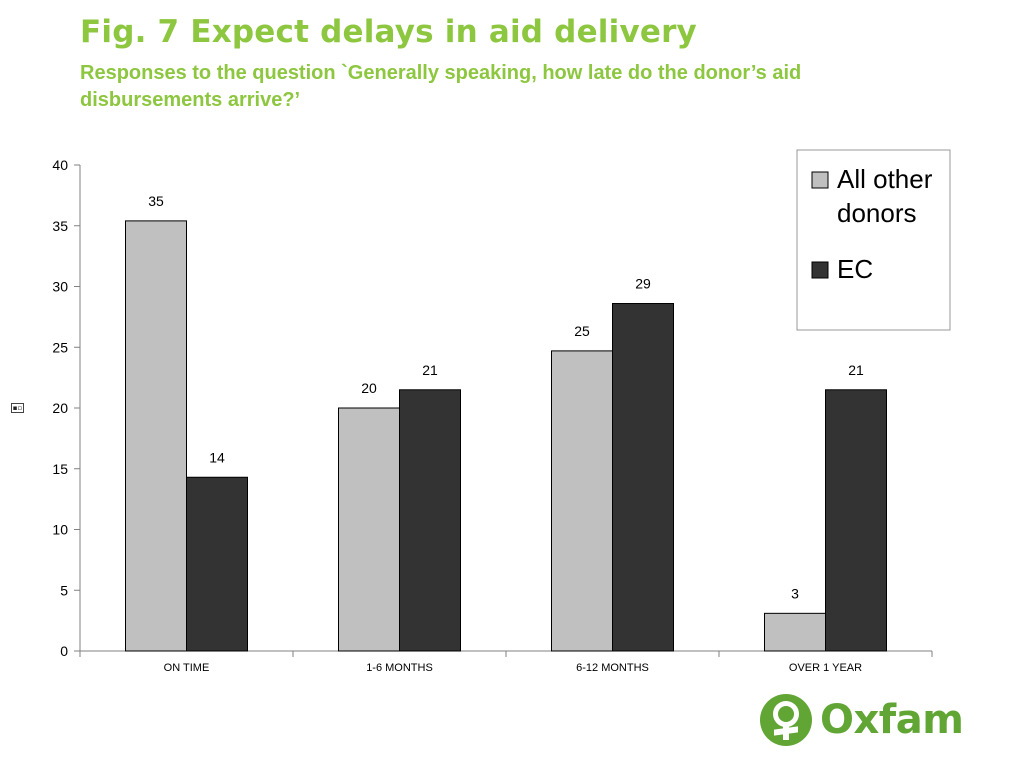  I want to click on bar-data-label: 3, so click(795, 593).